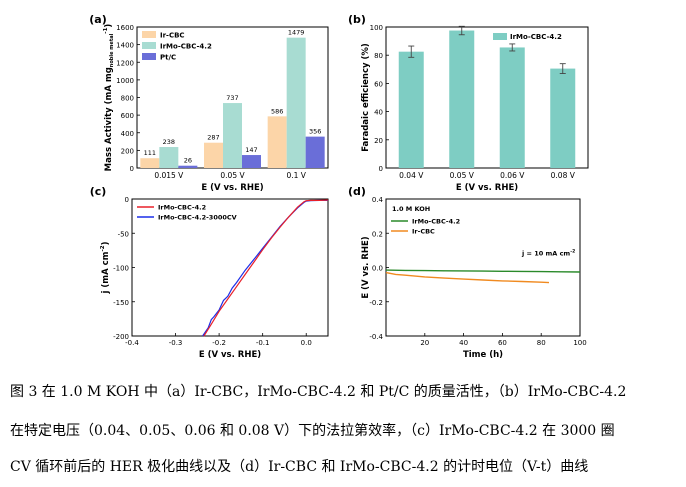 This screenshot has height=487, width=686. I want to click on panel-b-y-tick-label: 20, so click(378, 141).